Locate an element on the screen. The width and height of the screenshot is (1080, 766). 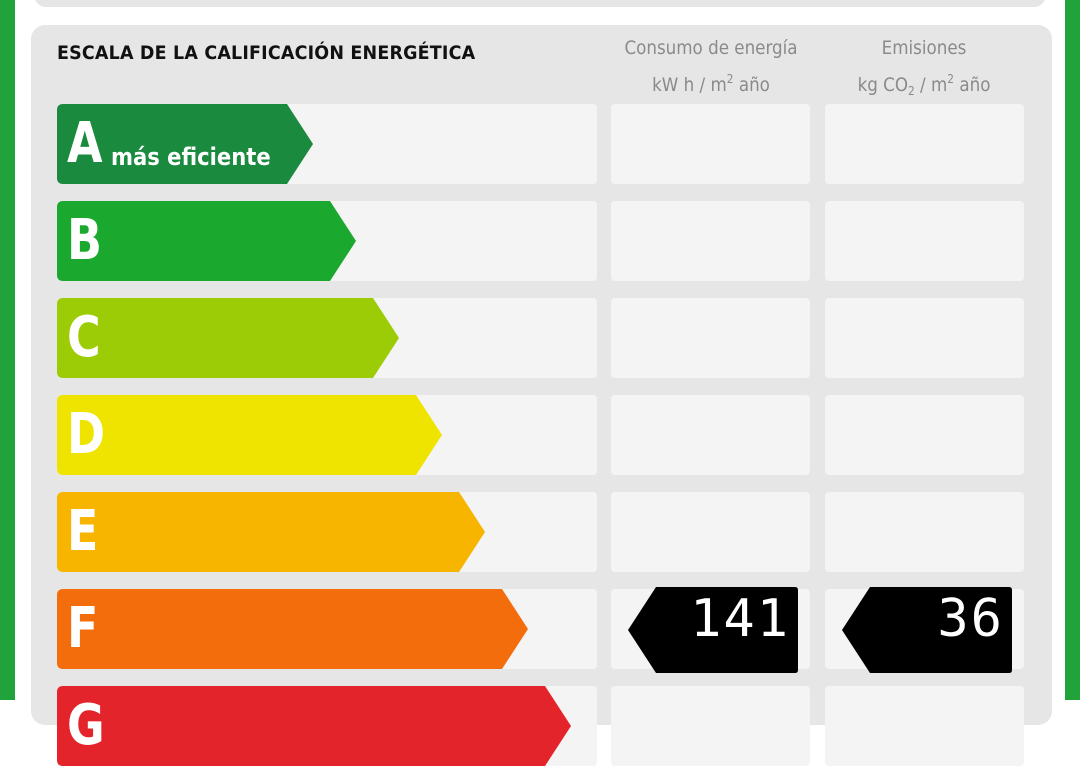
emissions-value-tag: 36 is located at coordinates (927, 630).